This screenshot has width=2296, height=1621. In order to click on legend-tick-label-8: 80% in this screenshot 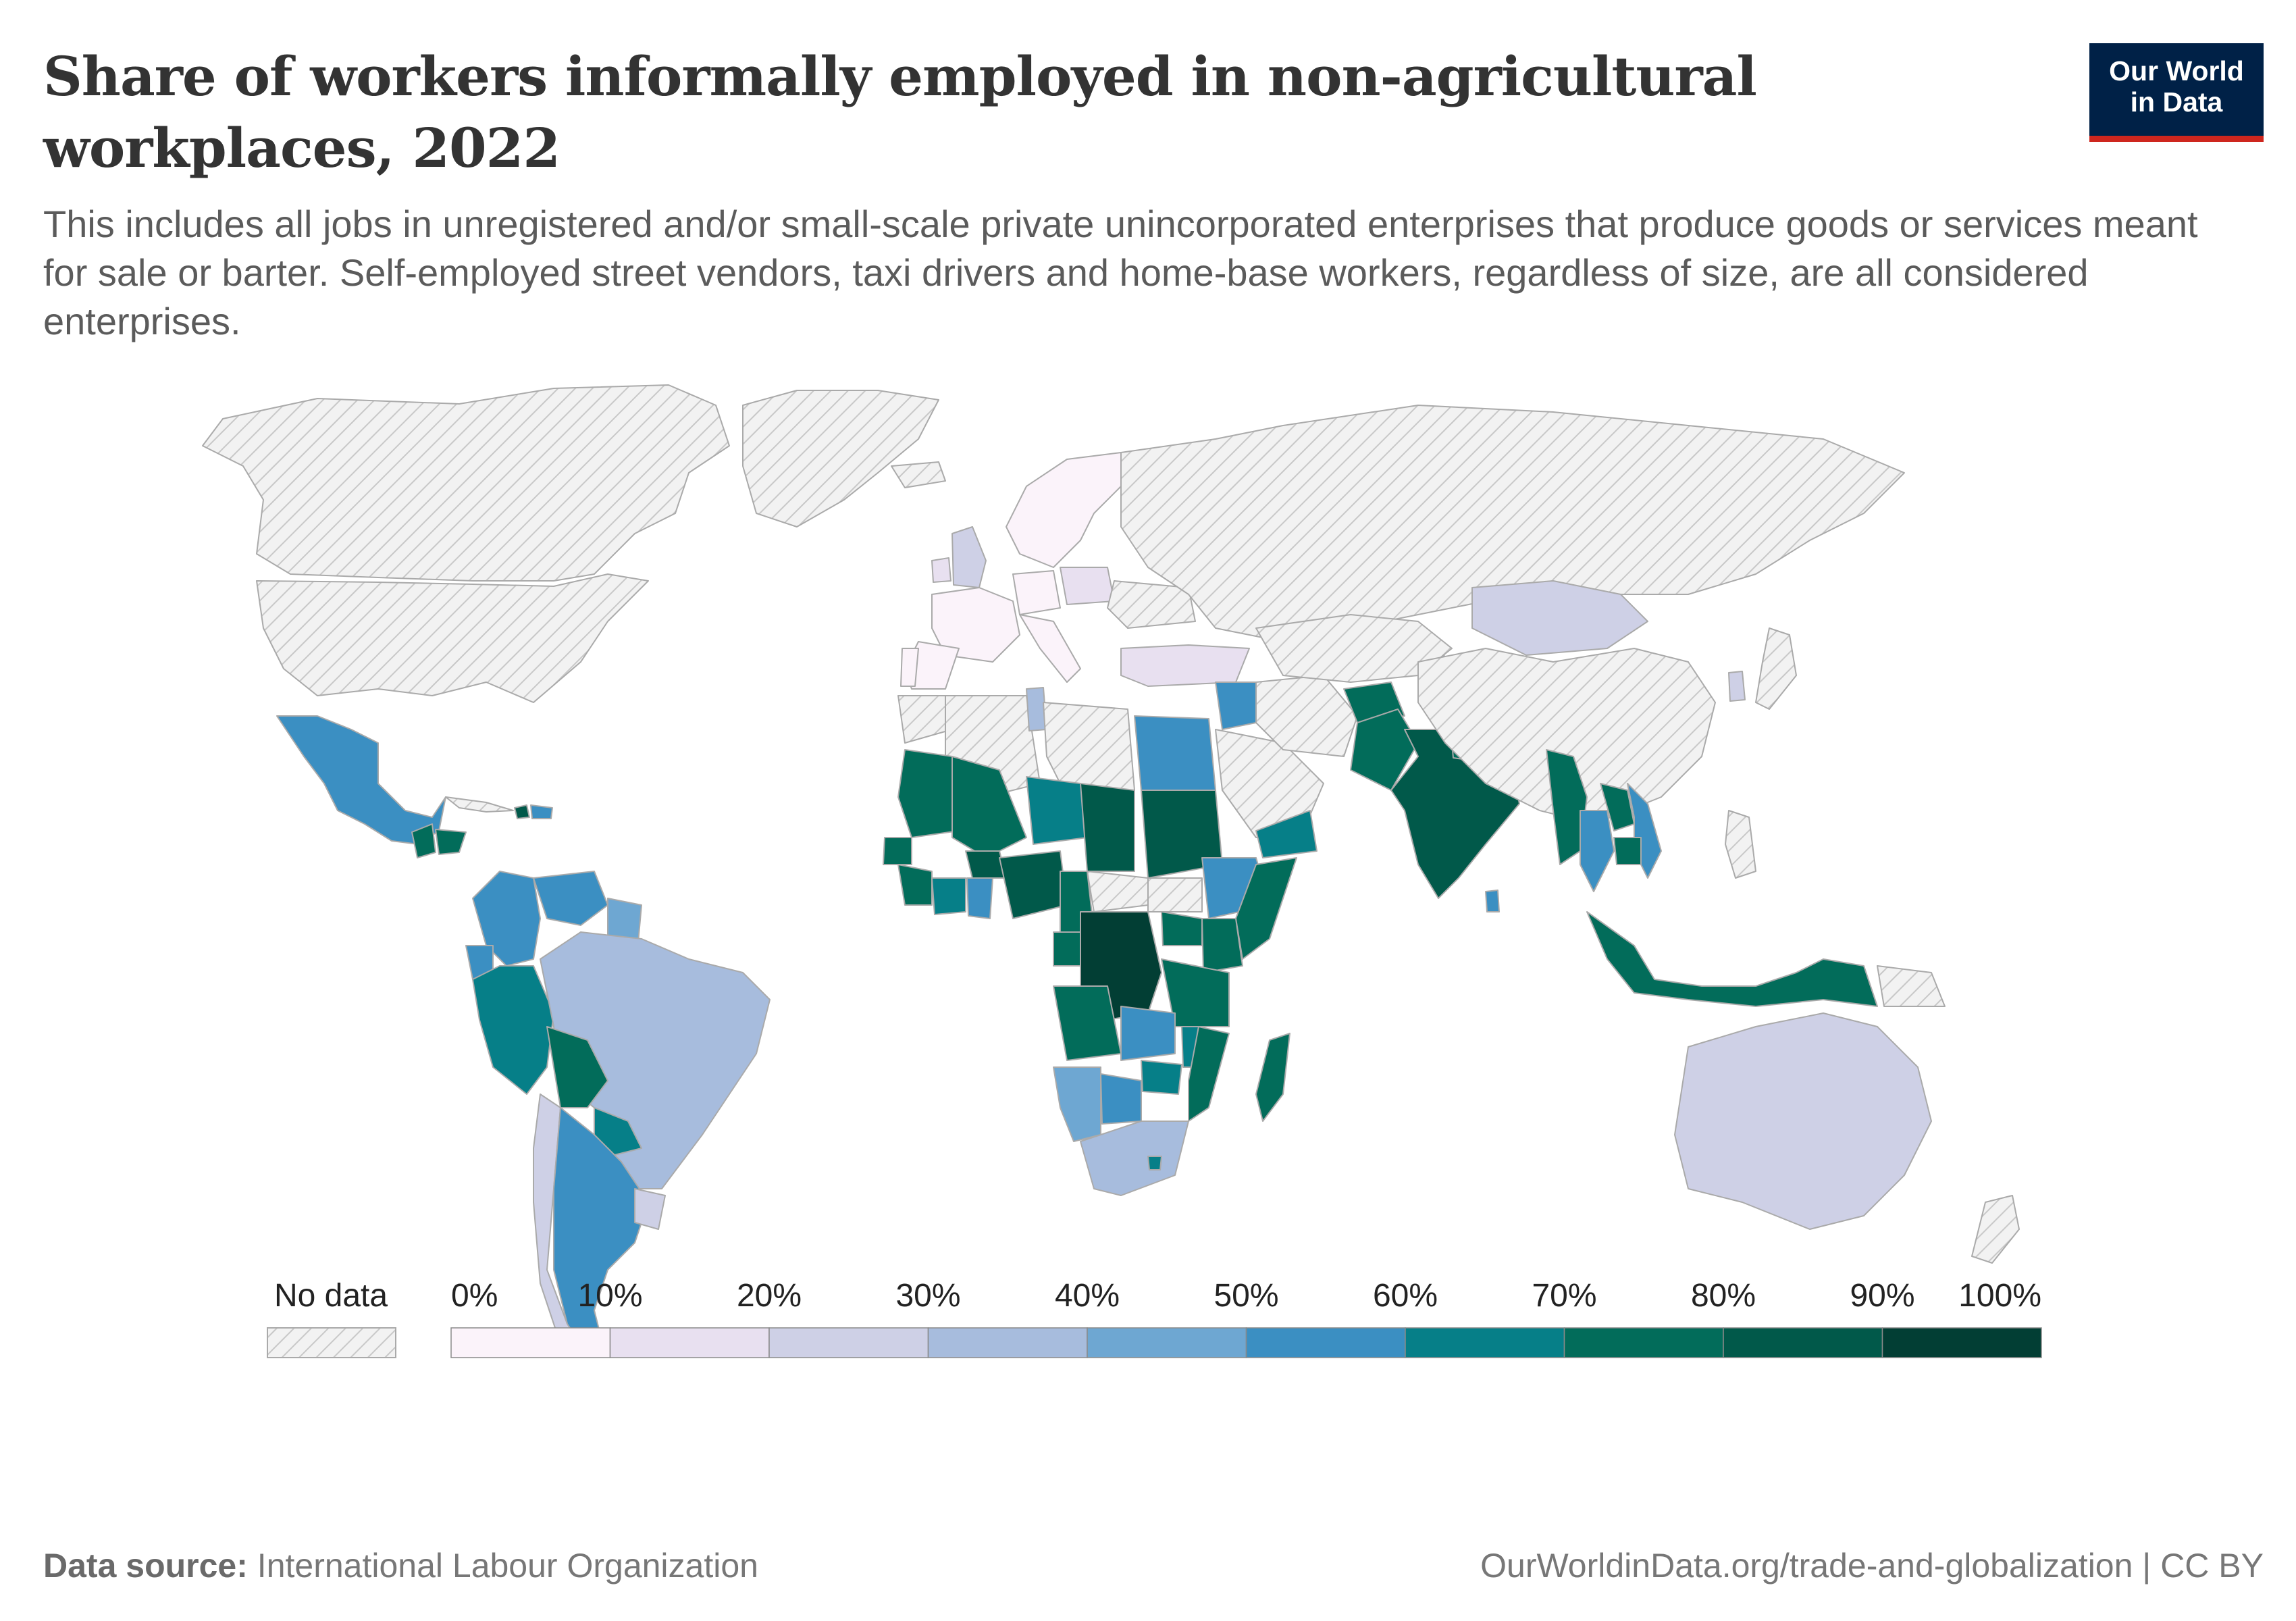, I will do `click(1723, 1296)`.